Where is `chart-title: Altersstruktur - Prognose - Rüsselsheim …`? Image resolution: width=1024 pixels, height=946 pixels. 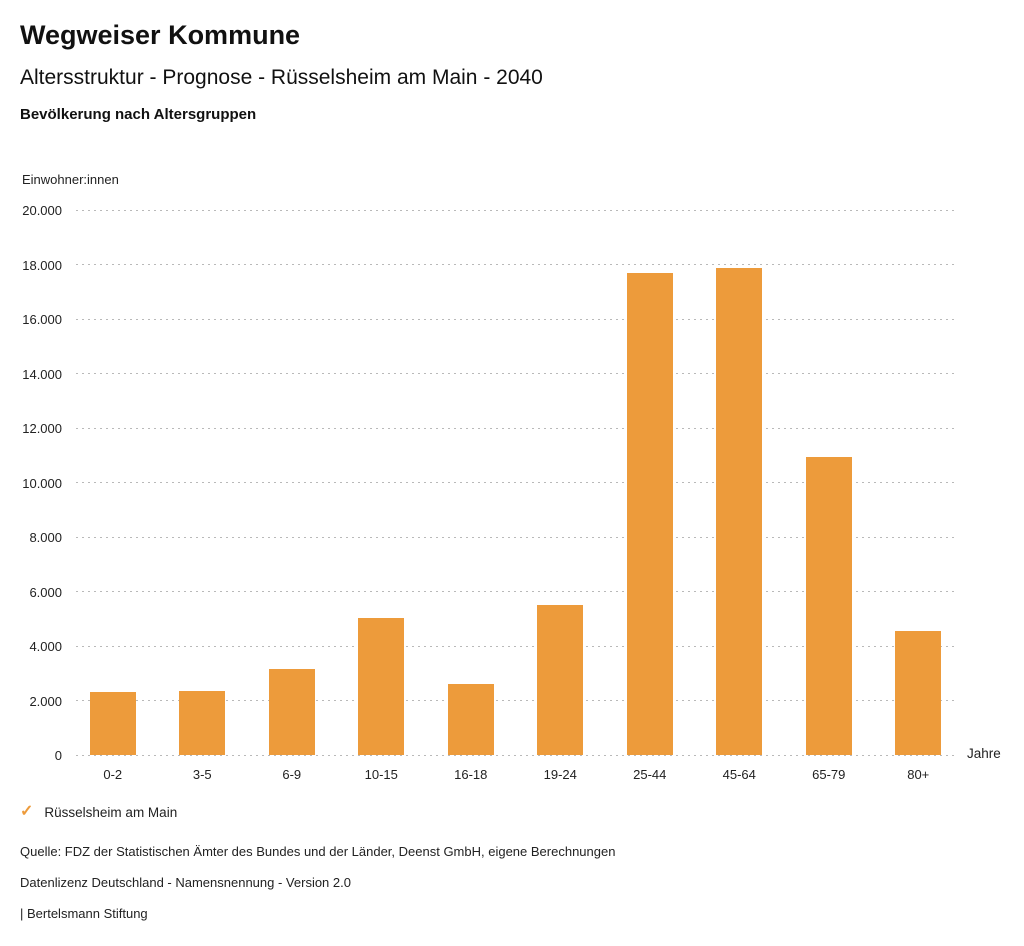 chart-title: Altersstruktur - Prognose - Rüsselsheim … is located at coordinates (281, 77).